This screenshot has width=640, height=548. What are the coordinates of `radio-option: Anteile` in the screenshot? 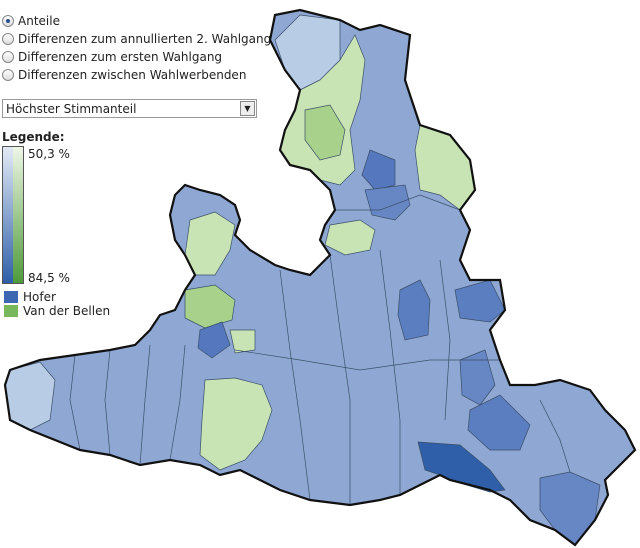 It's located at (31, 20).